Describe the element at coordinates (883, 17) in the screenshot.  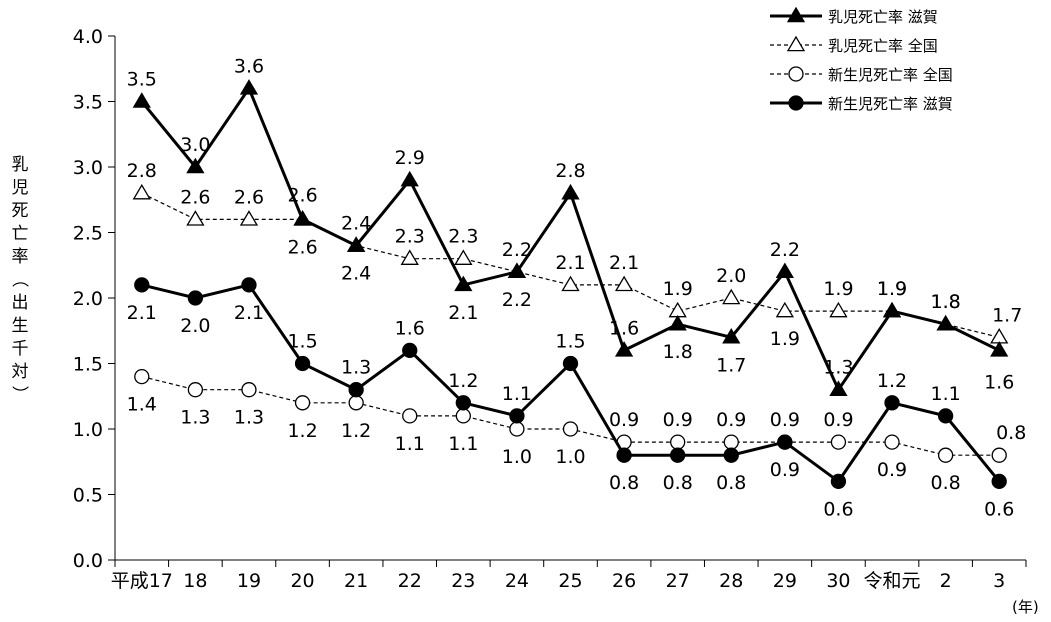
I see `legend-label: 乳児死亡率 滋賀` at that location.